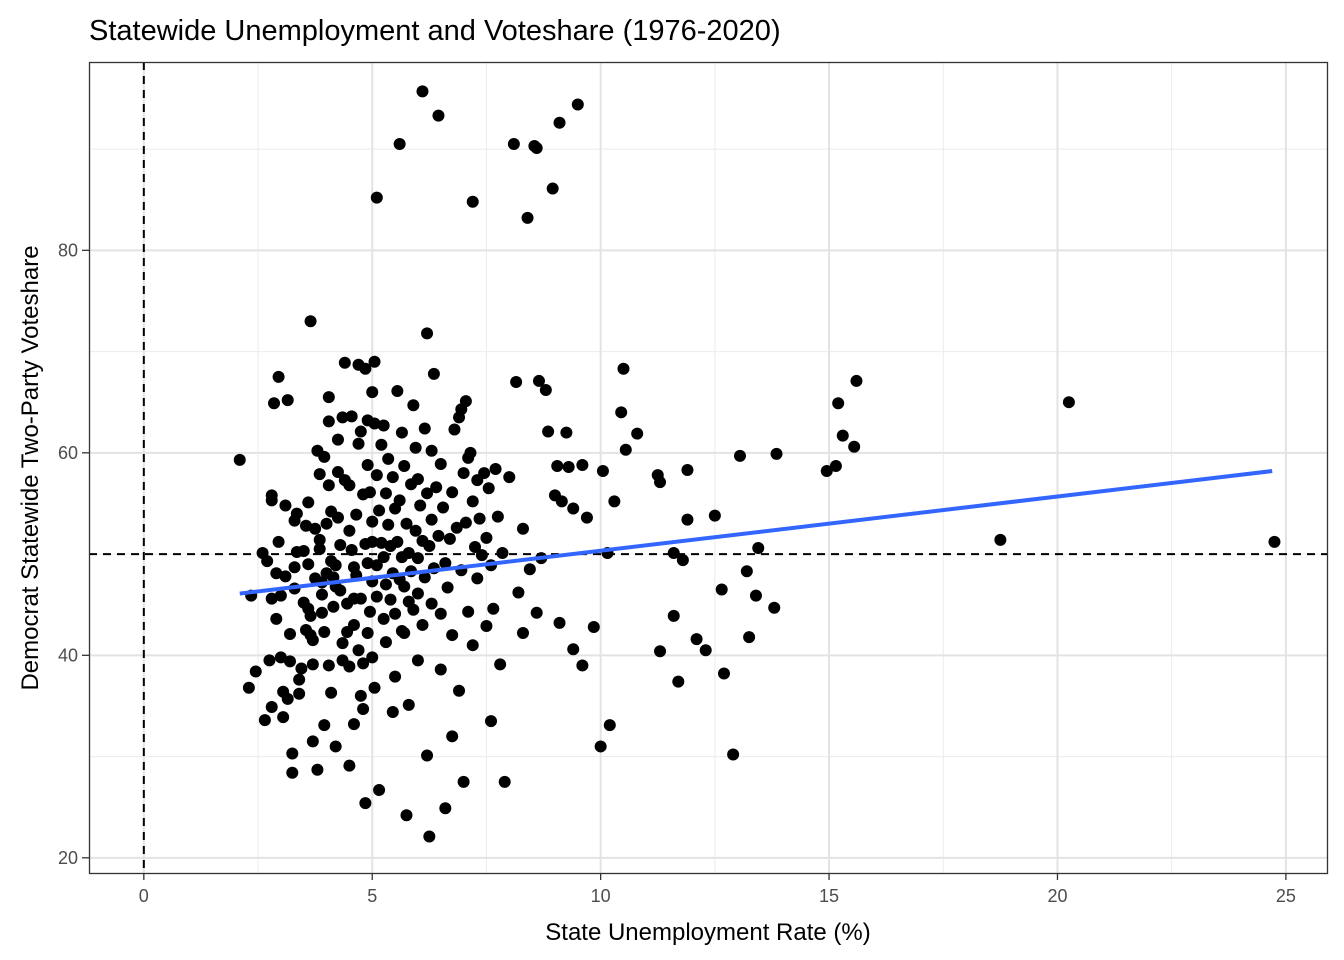 The width and height of the screenshot is (1344, 960). Describe the element at coordinates (1286, 896) in the screenshot. I see `x-tick-label: 25` at that location.